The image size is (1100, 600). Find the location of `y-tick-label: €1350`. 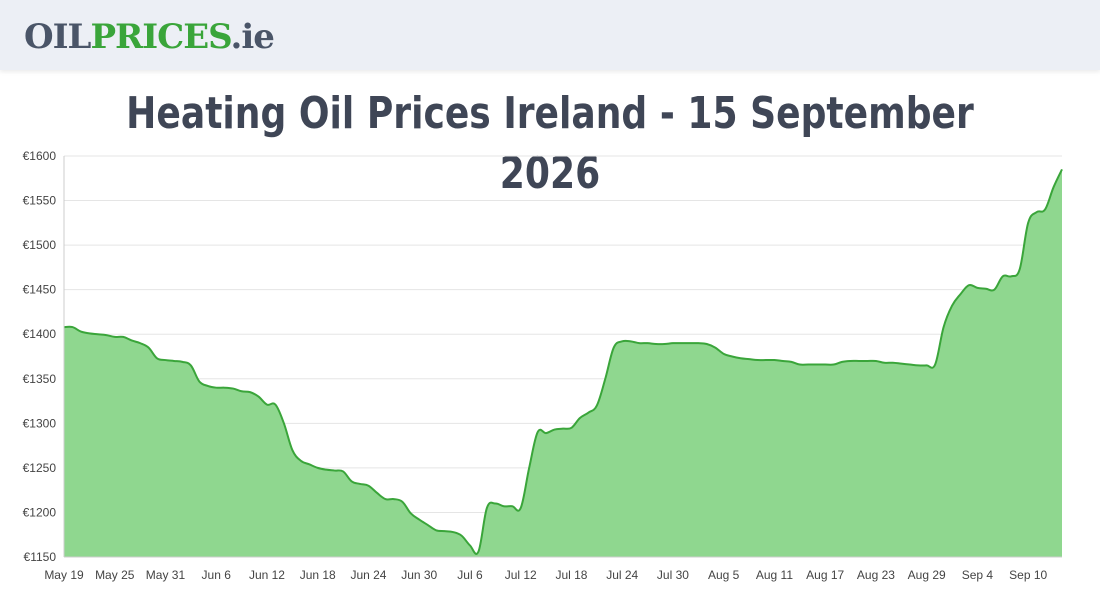

y-tick-label: €1350 is located at coordinates (40, 379).